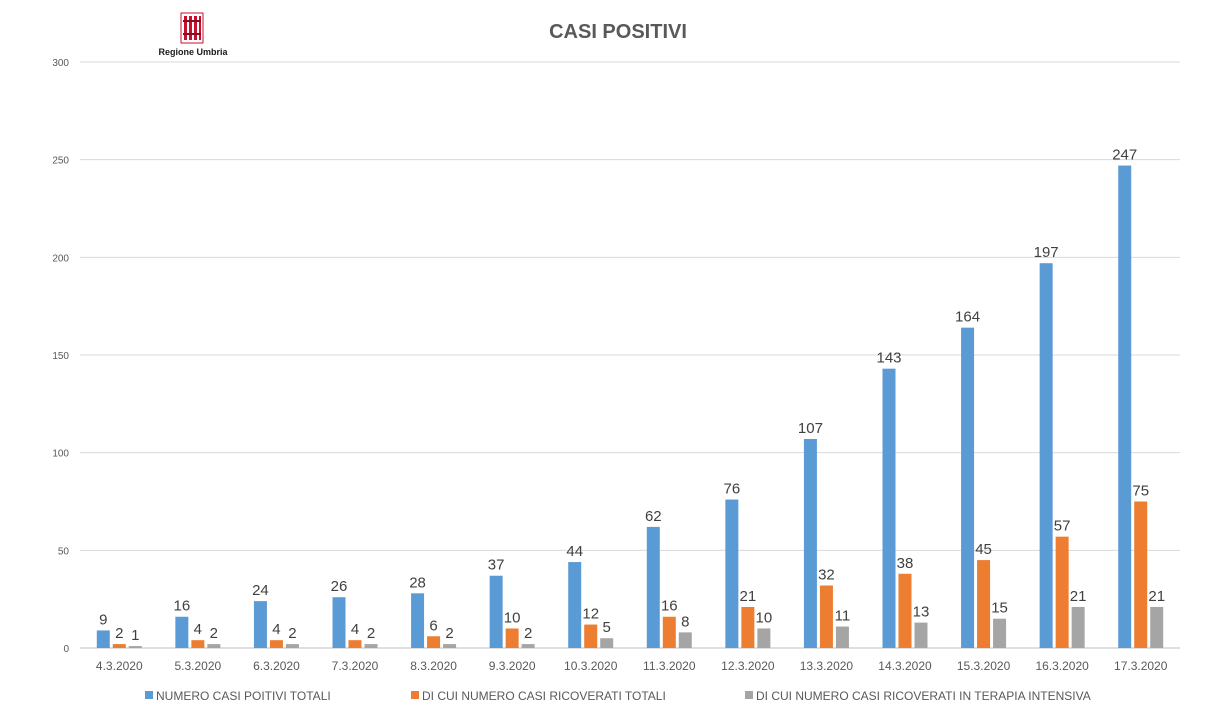  What do you see at coordinates (354, 613) in the screenshot?
I see `bar-group: 26 4 2` at bounding box center [354, 613].